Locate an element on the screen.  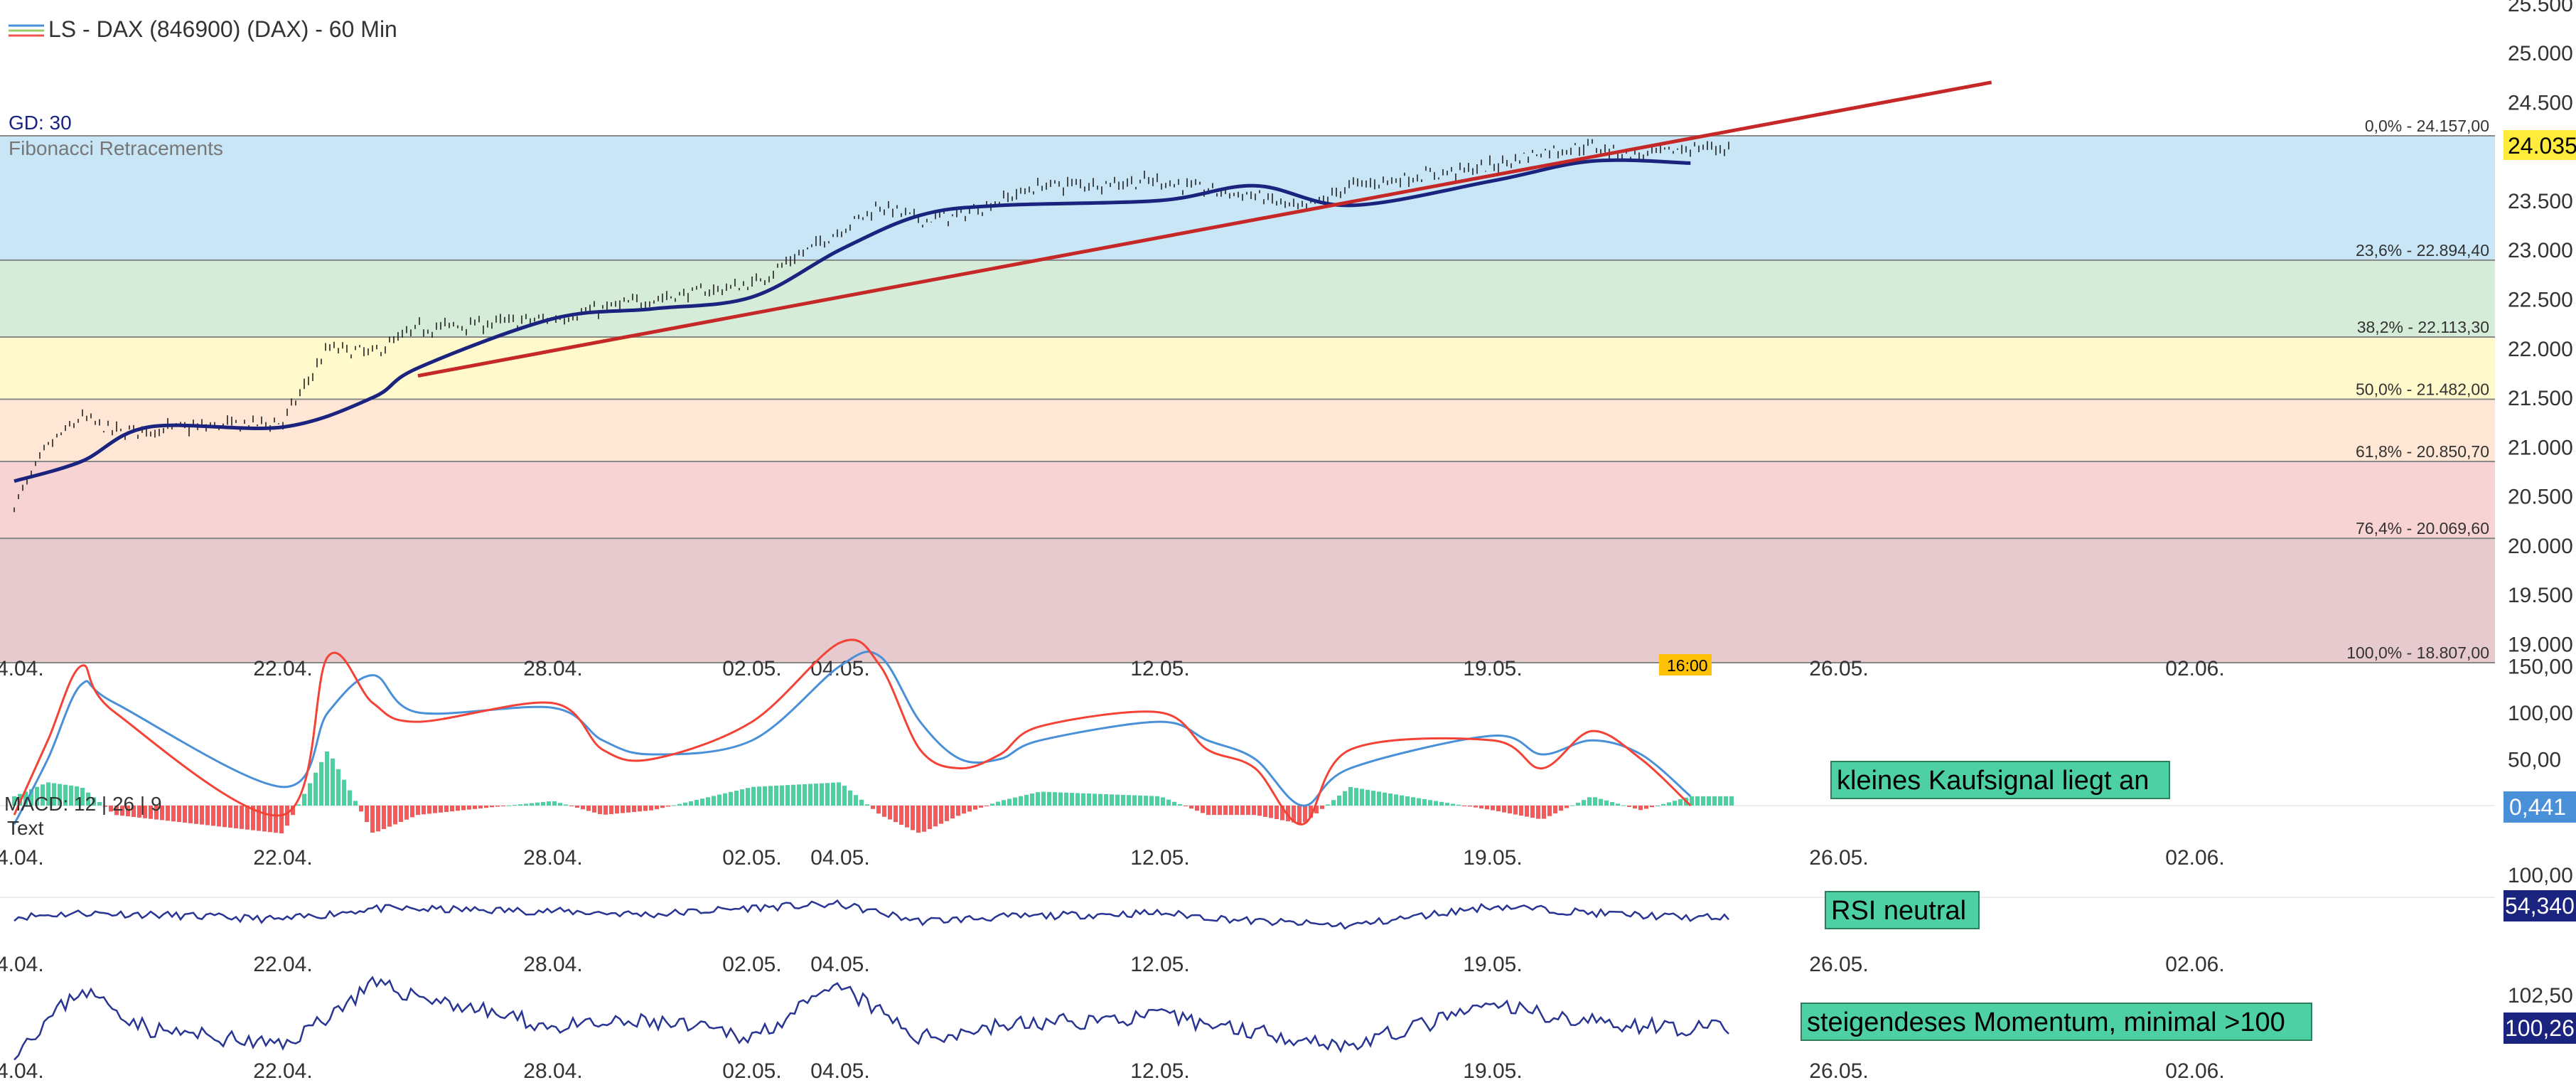
price-axis-tick: 24.500 is located at coordinates (2540, 102).